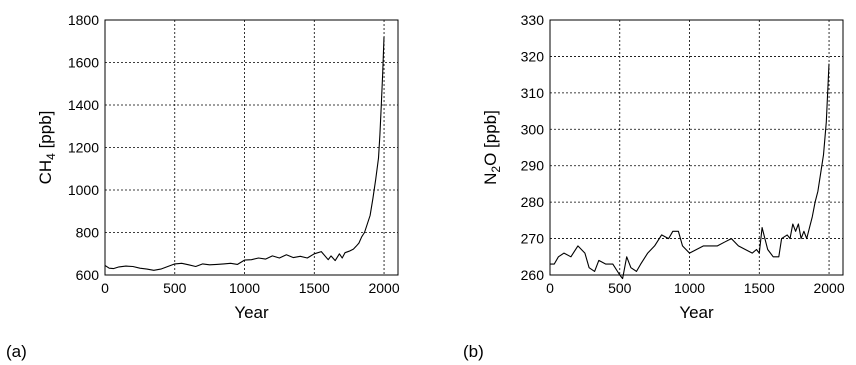  Describe the element at coordinates (533, 166) in the screenshot. I see `chart-b-y-tick-label: 290` at that location.